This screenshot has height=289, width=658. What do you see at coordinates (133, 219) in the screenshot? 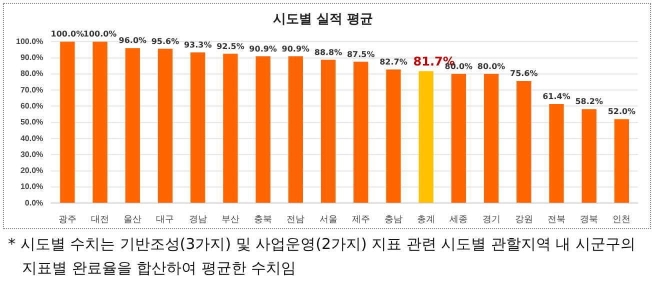
I see `x-tick-label: 울산` at bounding box center [133, 219].